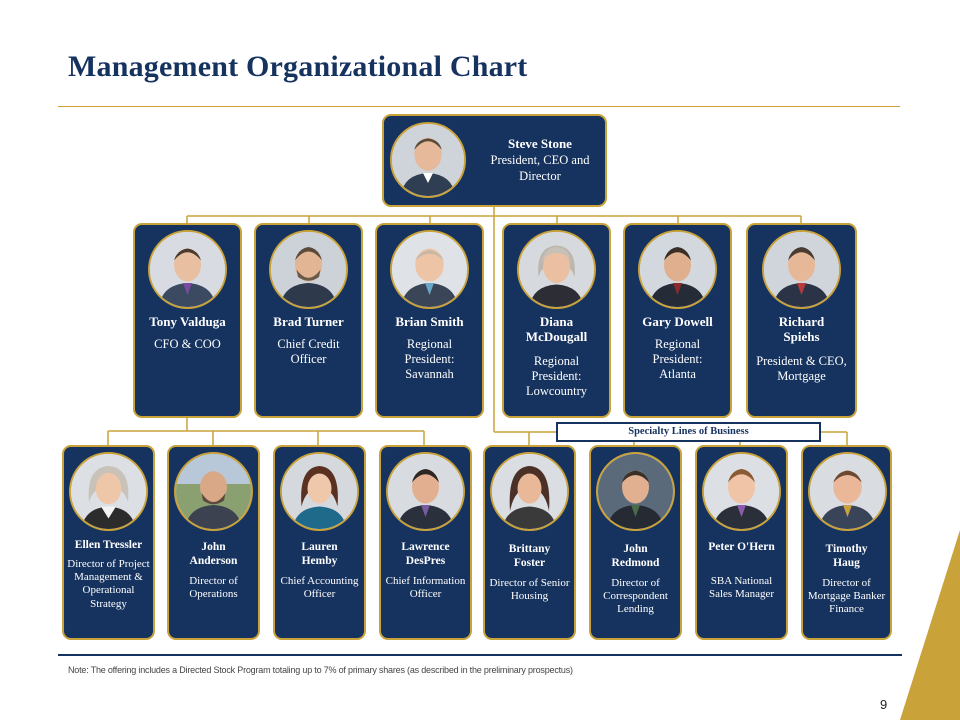  Describe the element at coordinates (425, 588) in the screenshot. I see `director-role: Chief Information Officer` at that location.